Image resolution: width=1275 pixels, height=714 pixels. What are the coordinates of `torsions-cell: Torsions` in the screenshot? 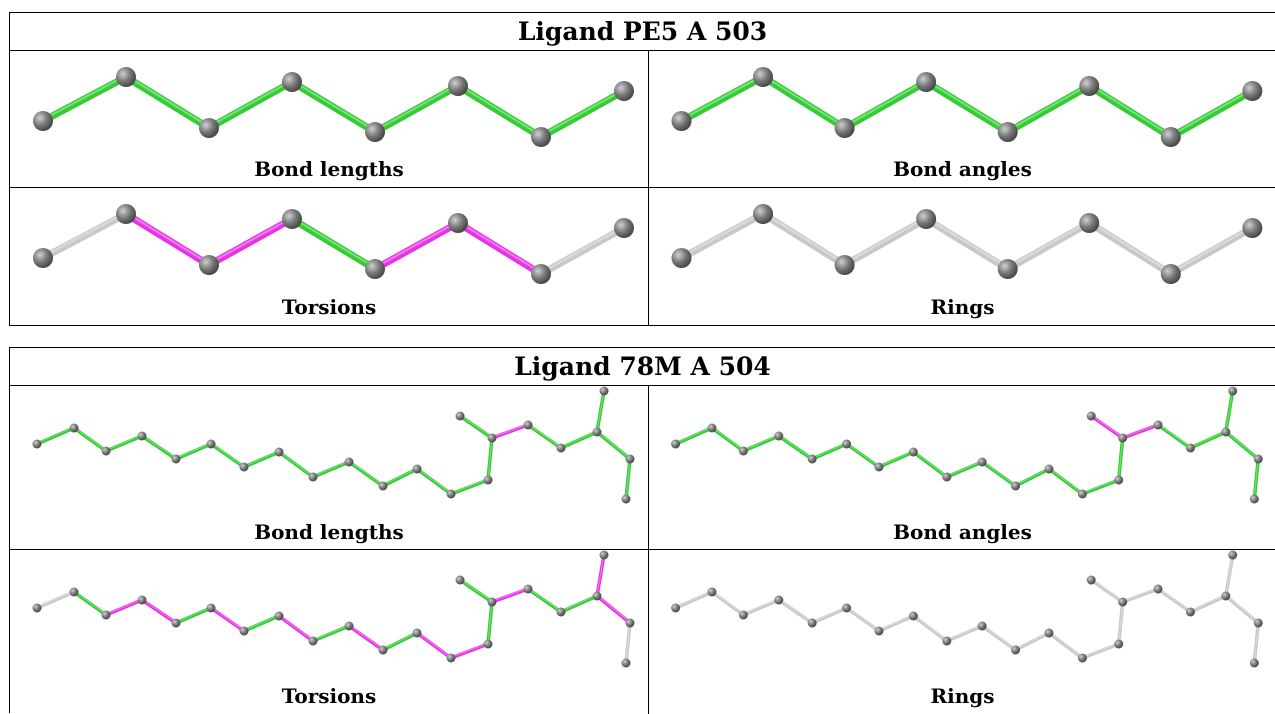 It's located at (329, 632).